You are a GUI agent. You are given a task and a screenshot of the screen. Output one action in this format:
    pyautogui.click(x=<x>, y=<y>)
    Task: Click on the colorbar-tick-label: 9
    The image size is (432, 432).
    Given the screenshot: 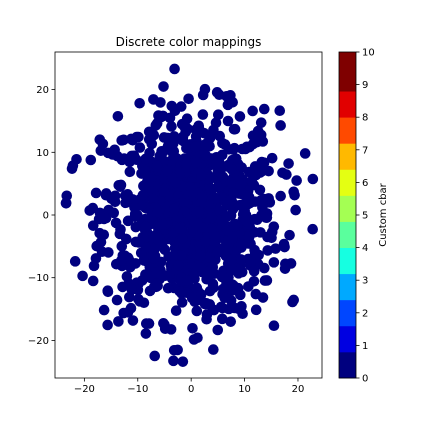 What is the action you would take?
    pyautogui.click(x=365, y=85)
    